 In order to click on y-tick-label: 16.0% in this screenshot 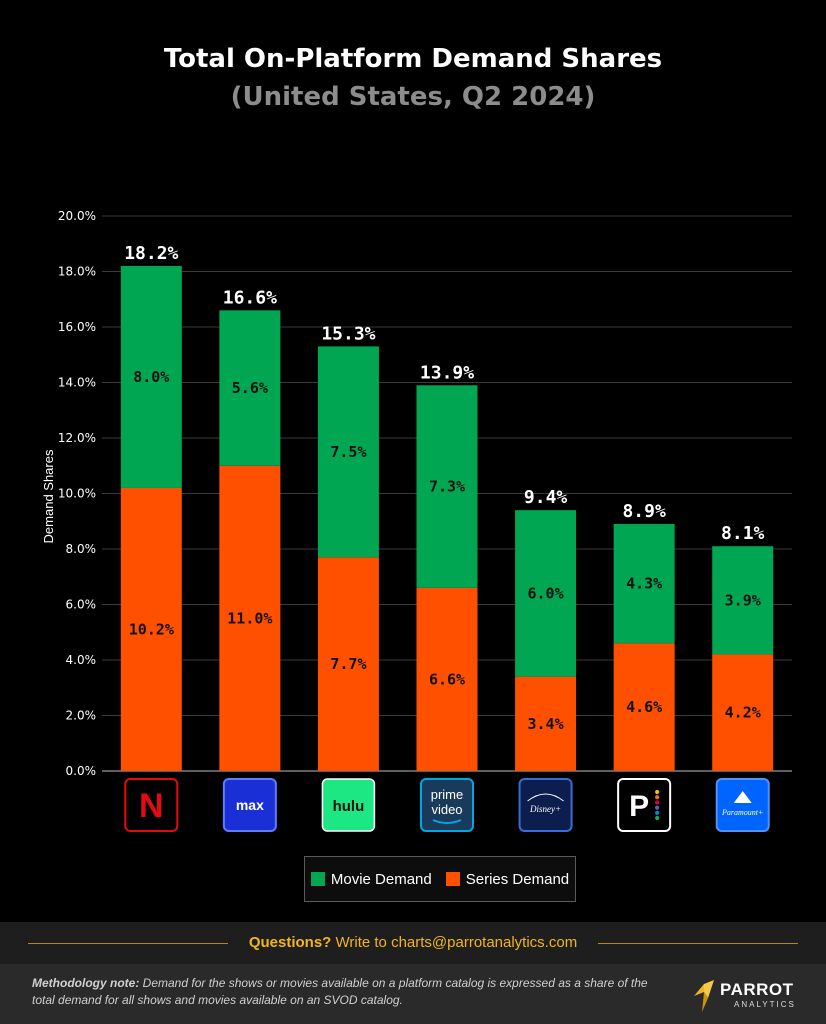, I will do `click(77, 327)`.